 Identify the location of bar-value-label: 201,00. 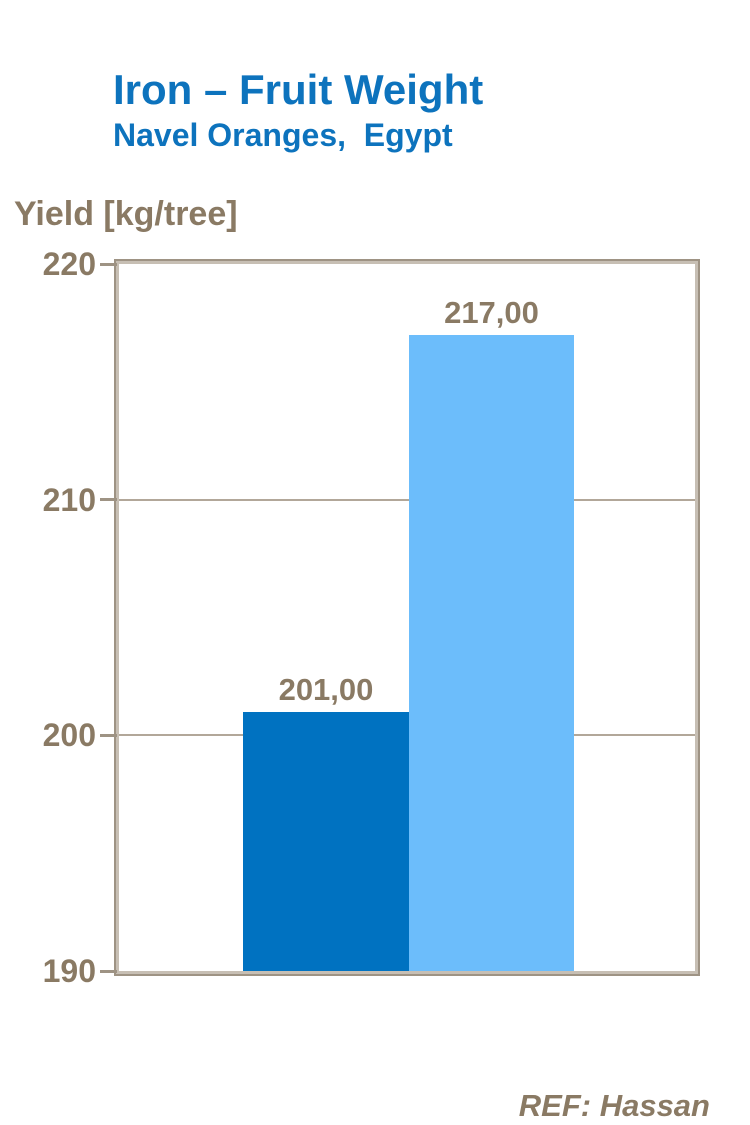
(326, 689).